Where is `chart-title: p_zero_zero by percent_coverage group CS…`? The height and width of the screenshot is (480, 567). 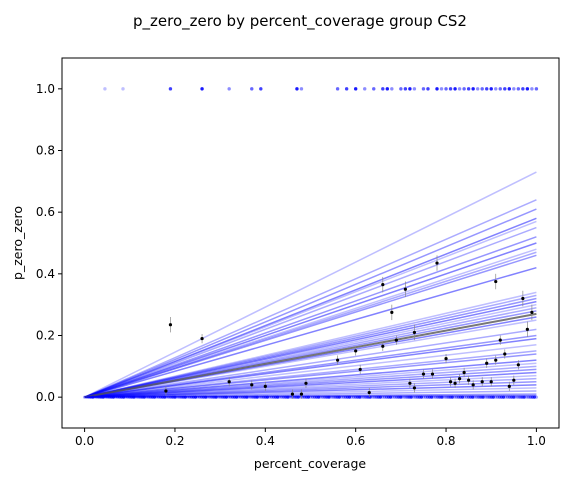
chart-title: p_zero_zero by percent_coverage group CS… is located at coordinates (300, 21).